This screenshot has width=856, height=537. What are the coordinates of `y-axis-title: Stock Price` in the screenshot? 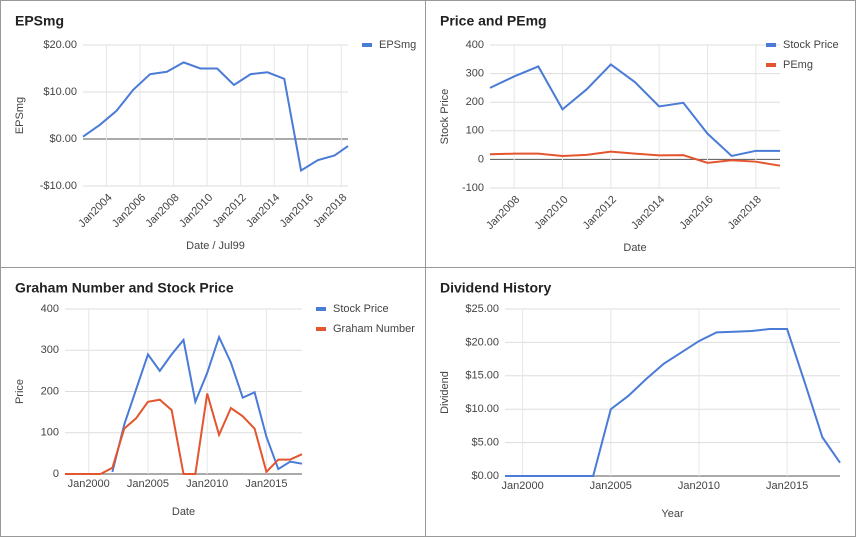 It's located at (445, 117).